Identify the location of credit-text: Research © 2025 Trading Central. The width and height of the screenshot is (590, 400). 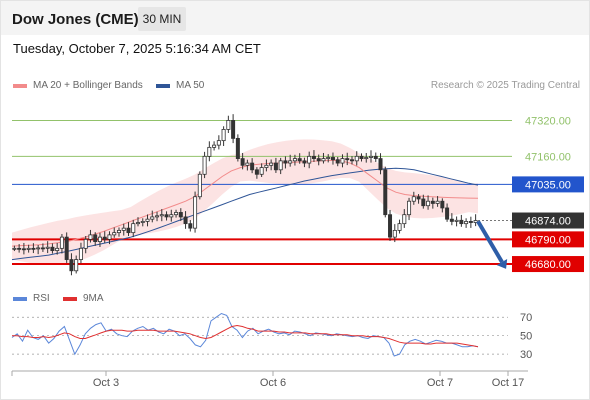
(505, 85).